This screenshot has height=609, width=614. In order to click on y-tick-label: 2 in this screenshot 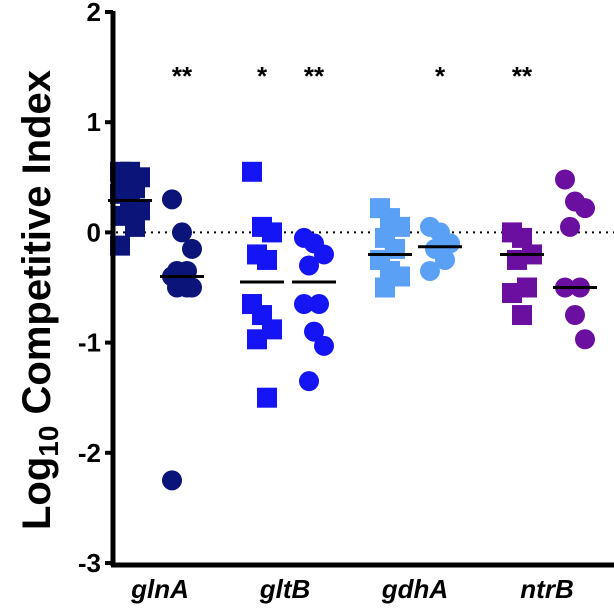, I will do `click(94, 13)`.